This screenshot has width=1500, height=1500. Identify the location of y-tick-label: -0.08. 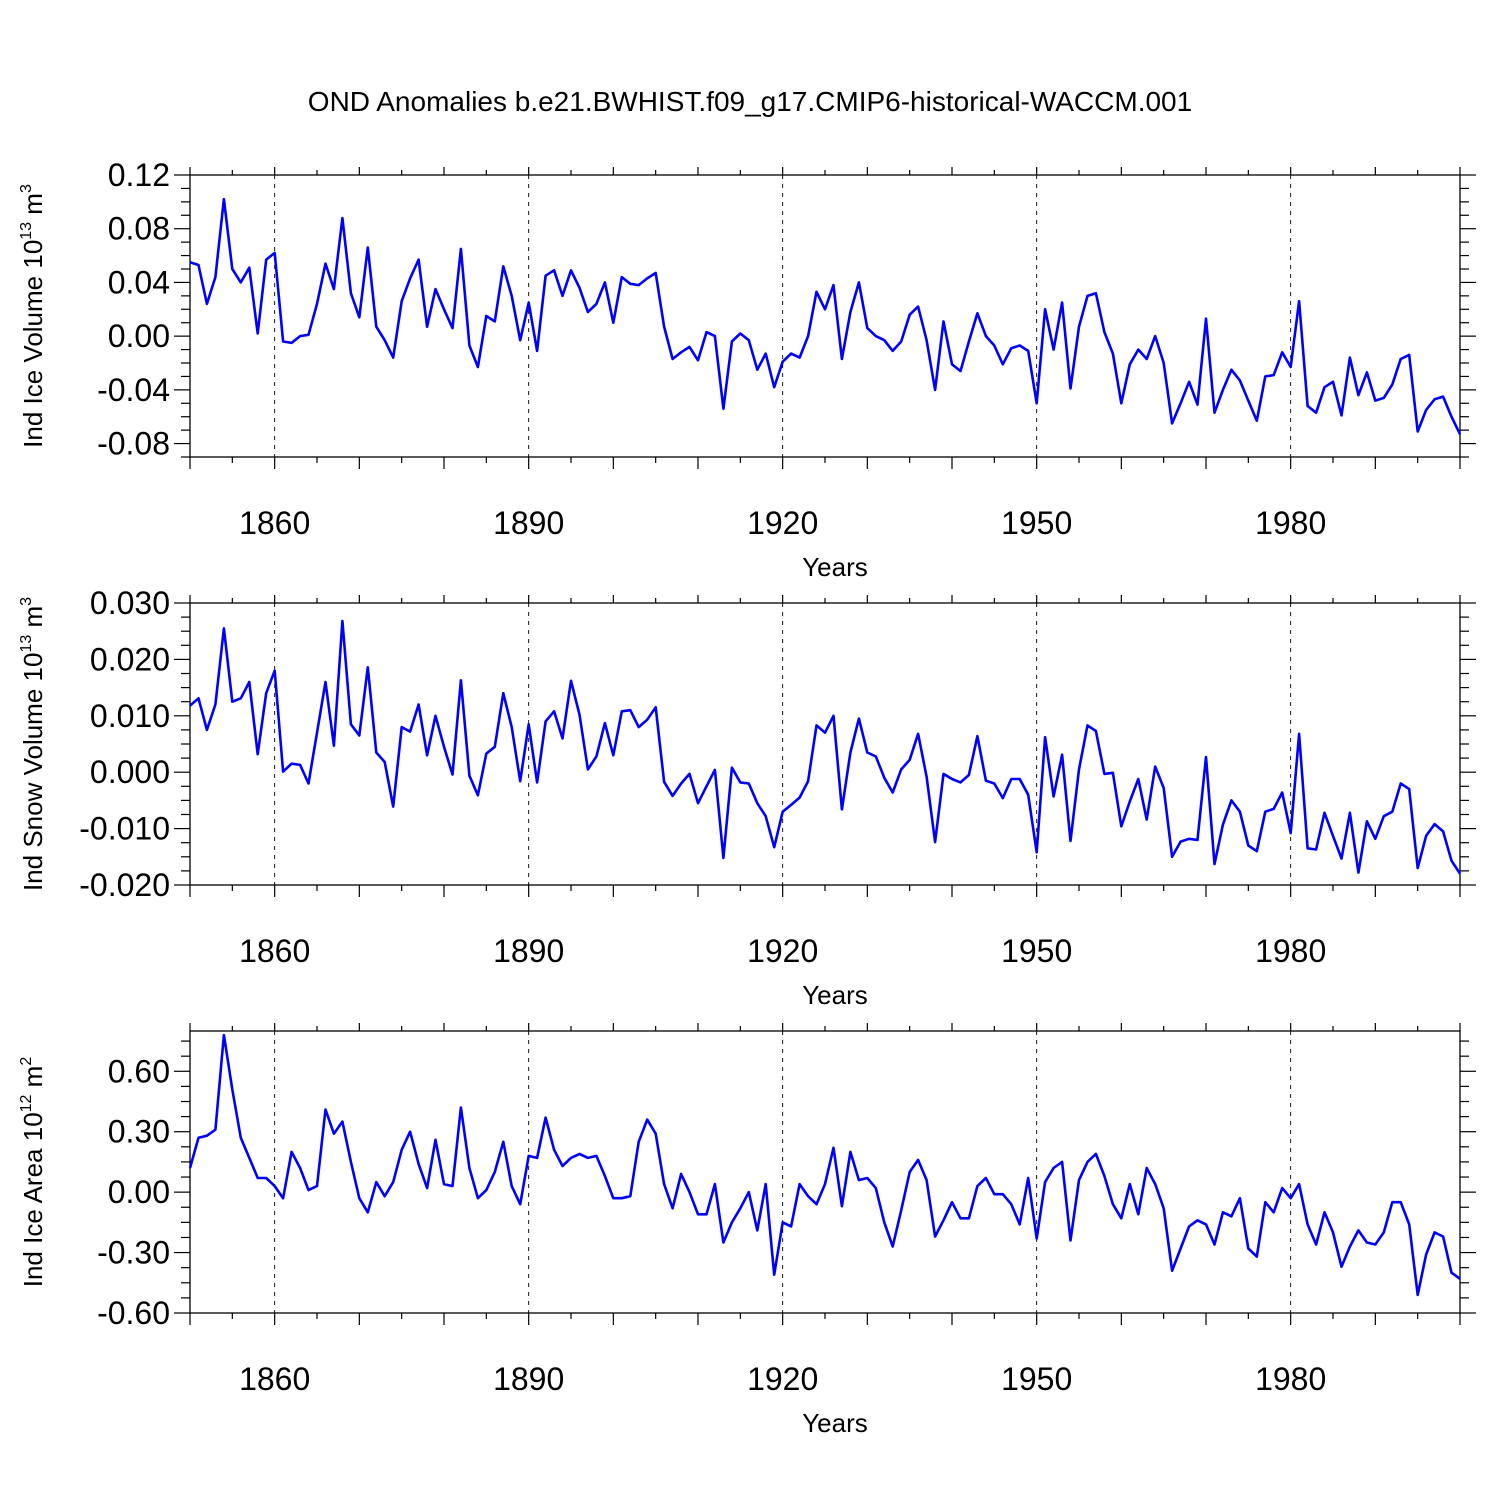
(133, 444).